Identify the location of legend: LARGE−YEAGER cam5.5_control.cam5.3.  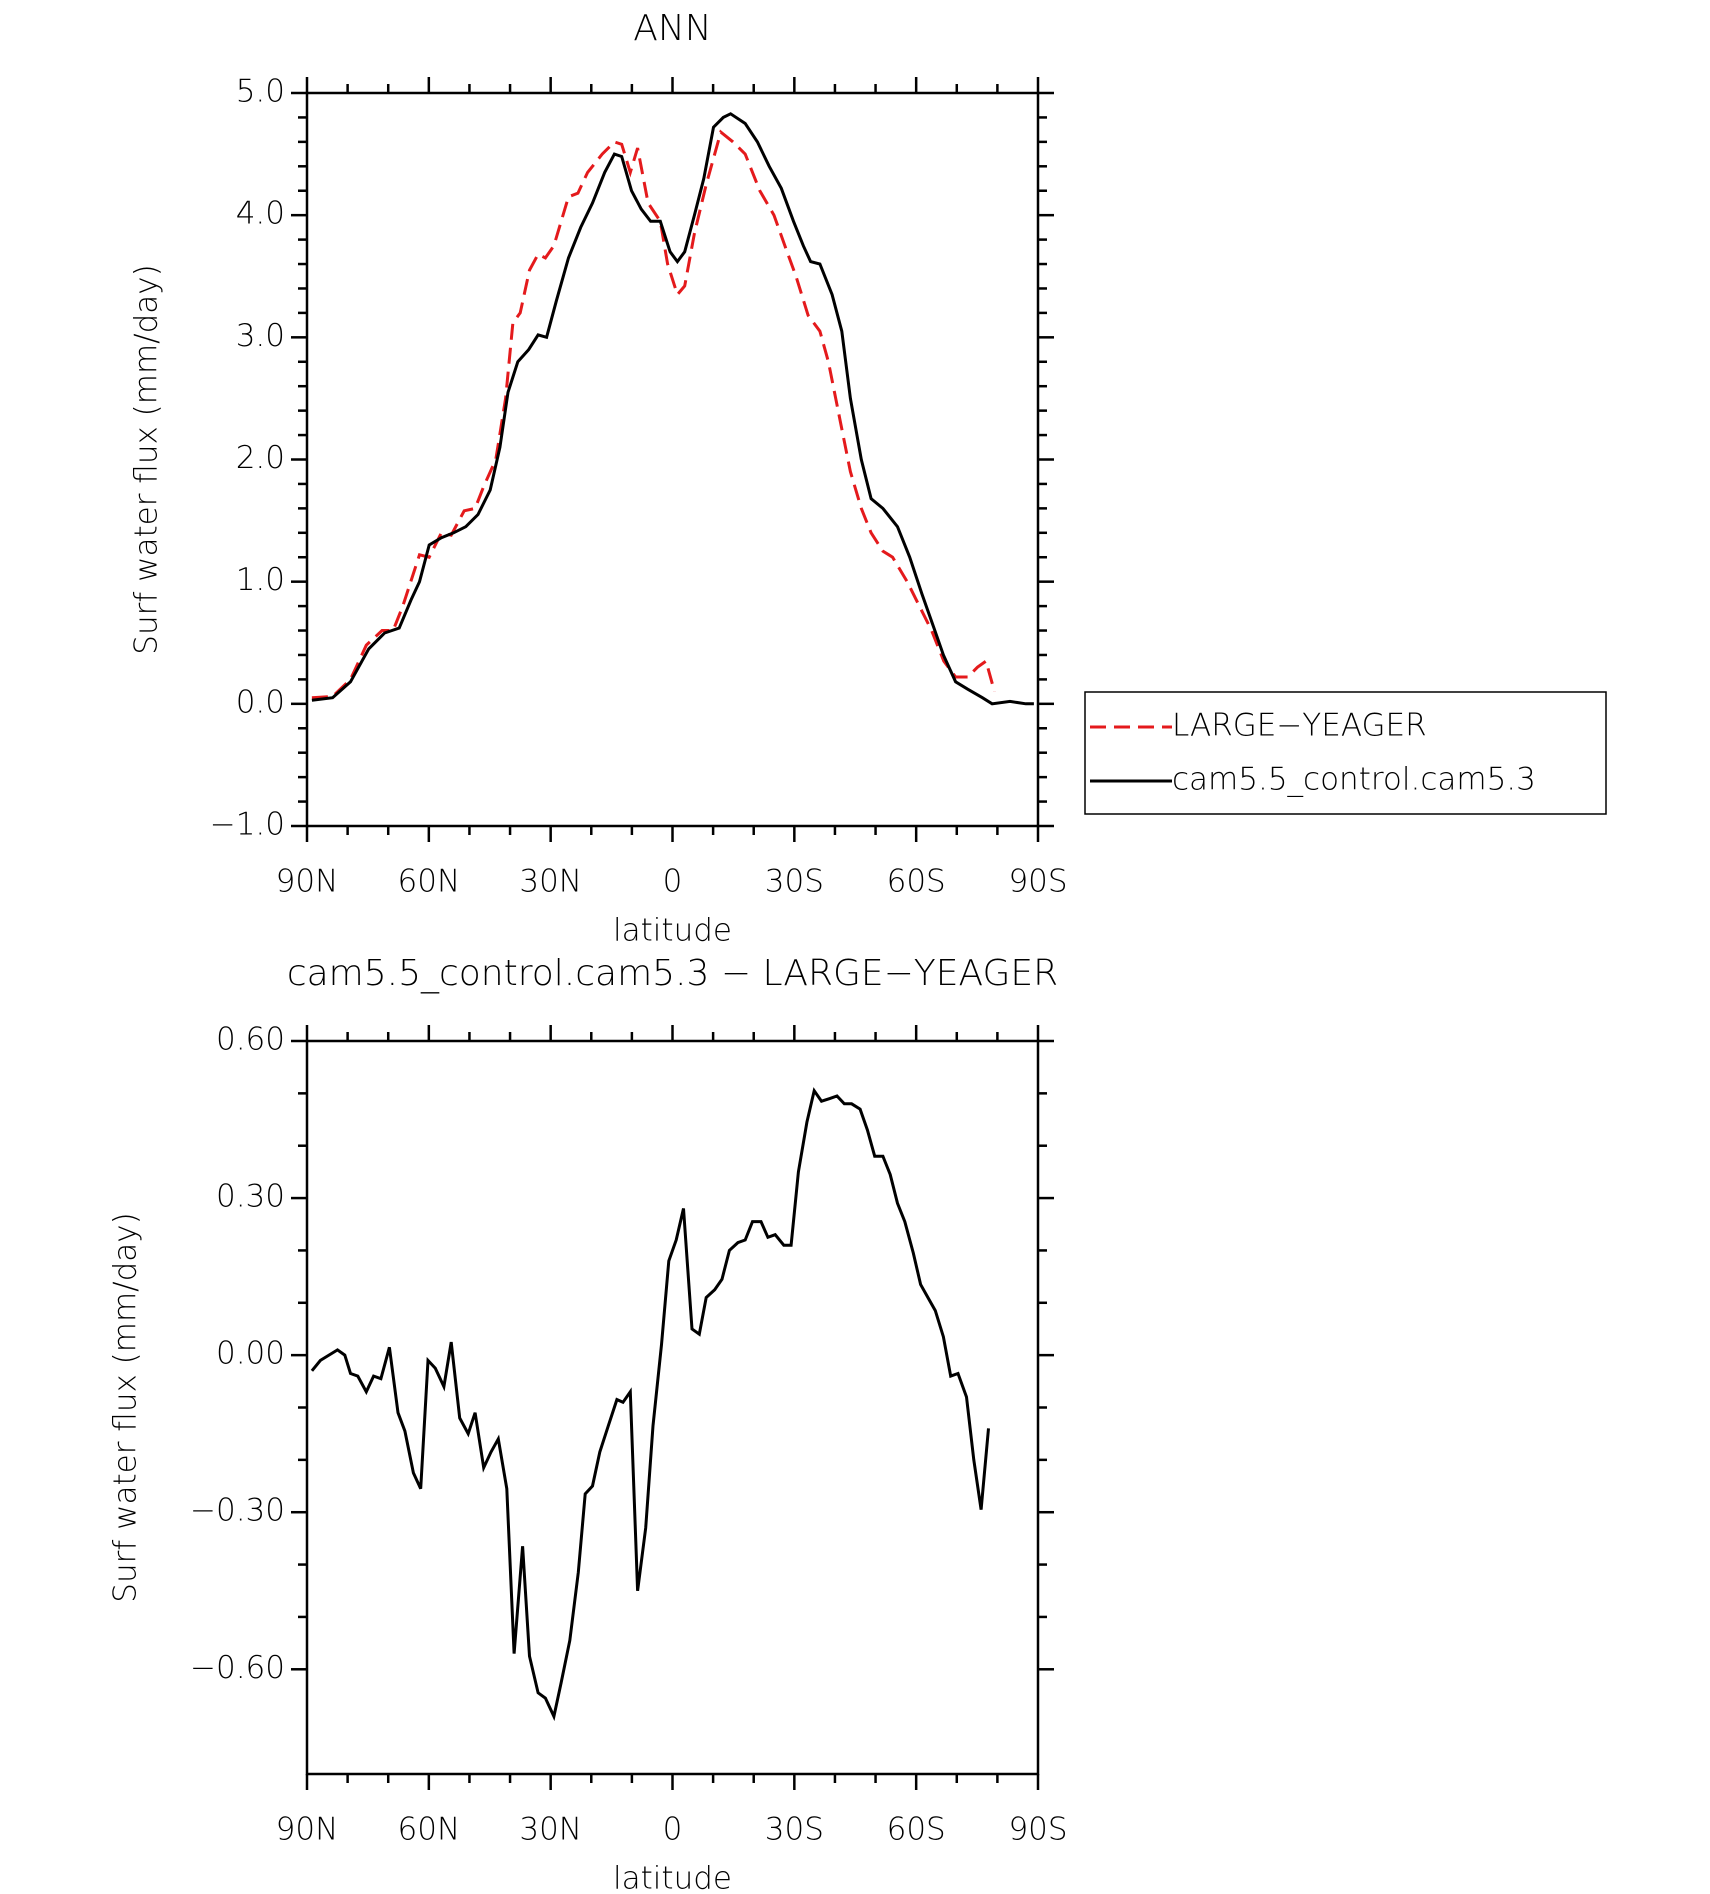
(1345, 753).